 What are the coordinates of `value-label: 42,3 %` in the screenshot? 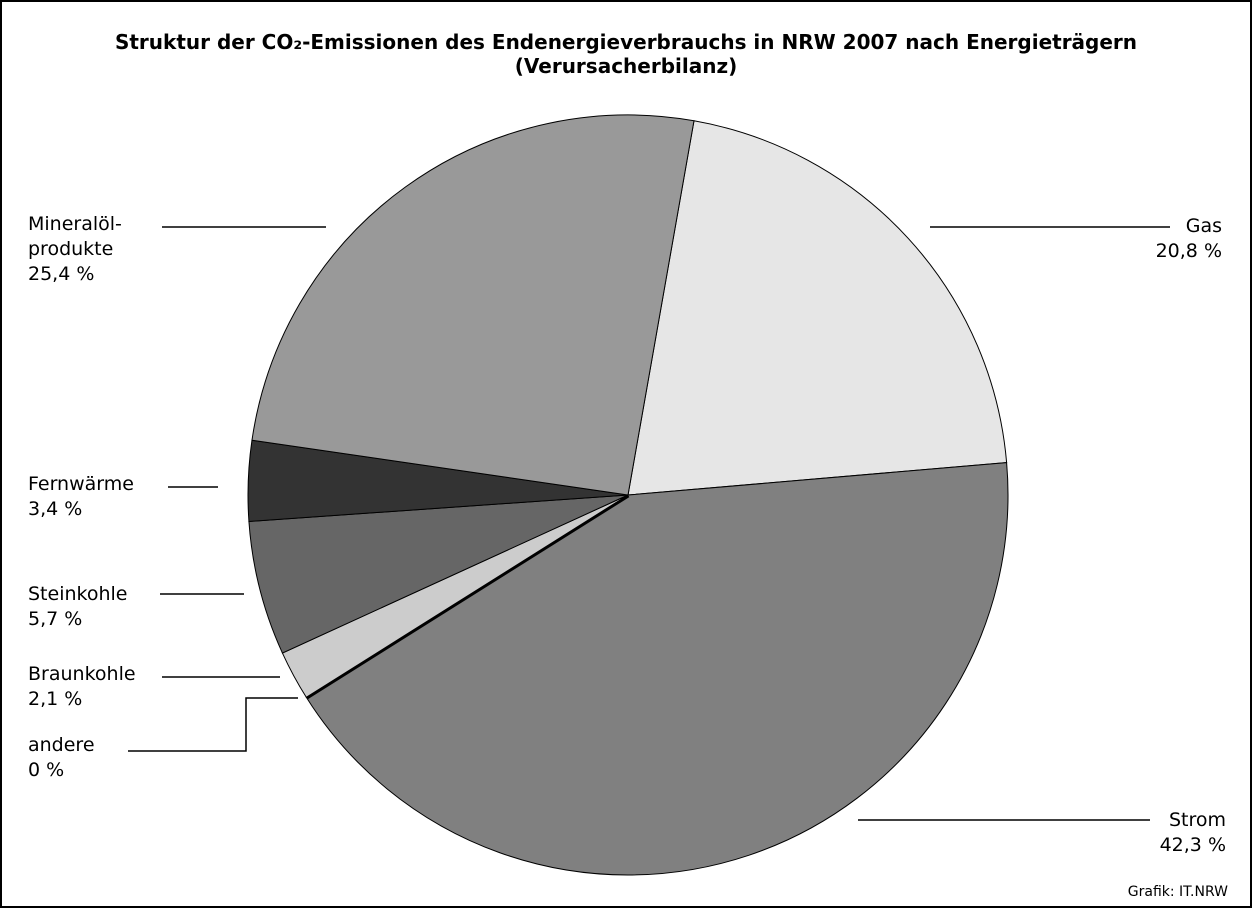 It's located at (1192, 845).